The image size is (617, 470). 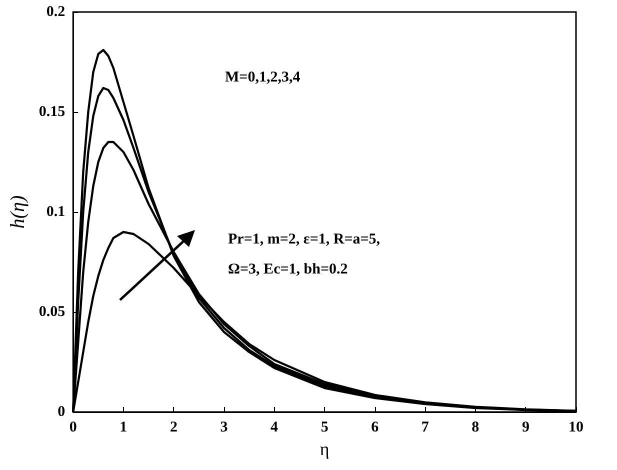 What do you see at coordinates (52, 312) in the screenshot?
I see `y-tick-label: 0.05` at bounding box center [52, 312].